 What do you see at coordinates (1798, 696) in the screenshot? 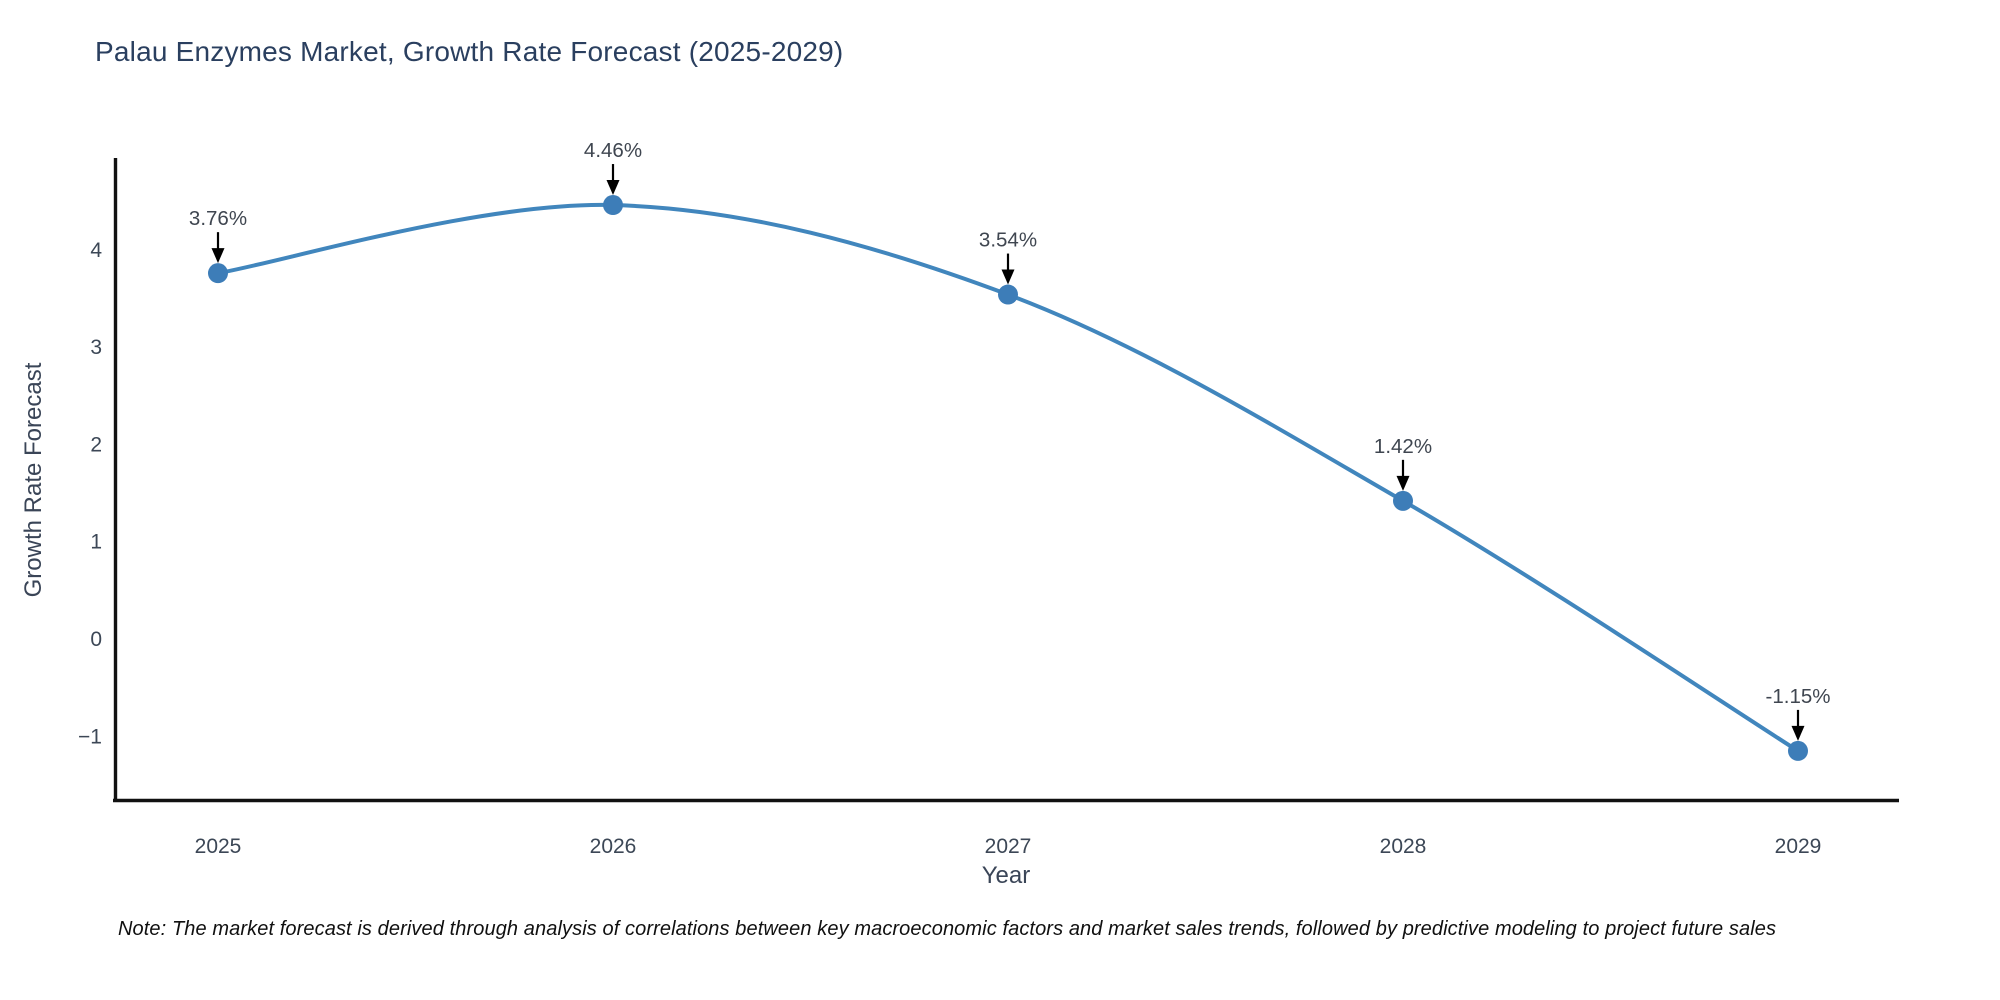
I see `data-point-label: -1.15%` at bounding box center [1798, 696].